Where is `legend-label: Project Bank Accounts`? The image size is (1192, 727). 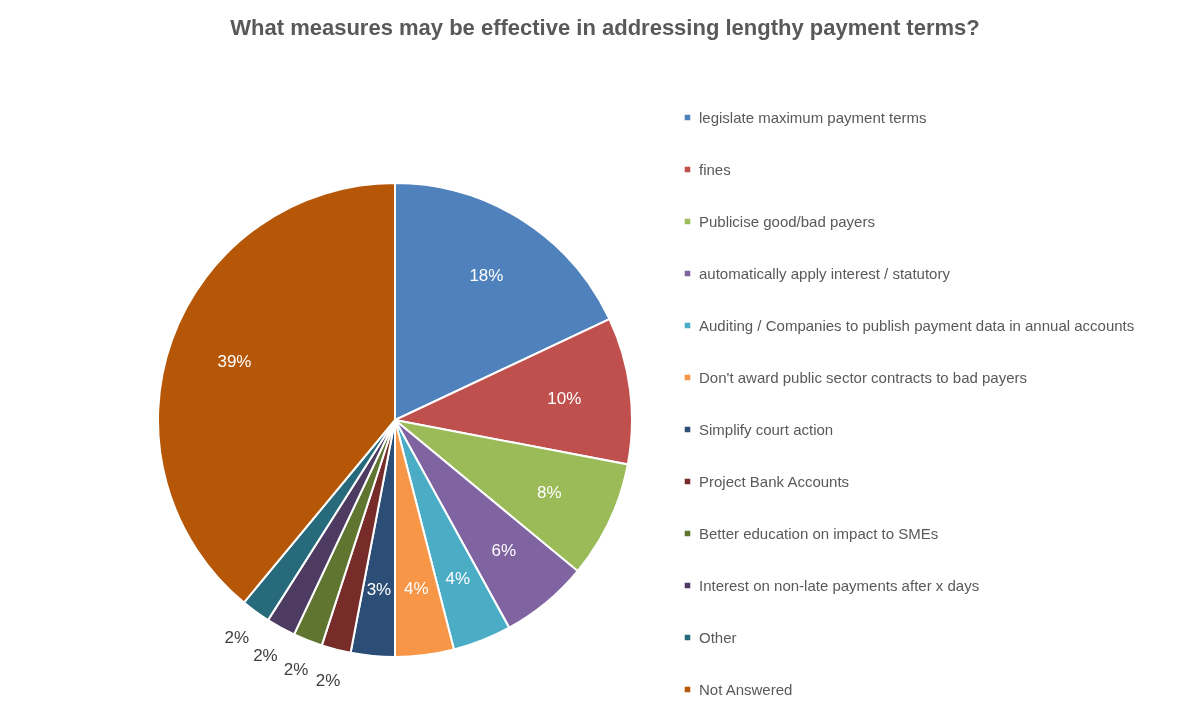 legend-label: Project Bank Accounts is located at coordinates (774, 481).